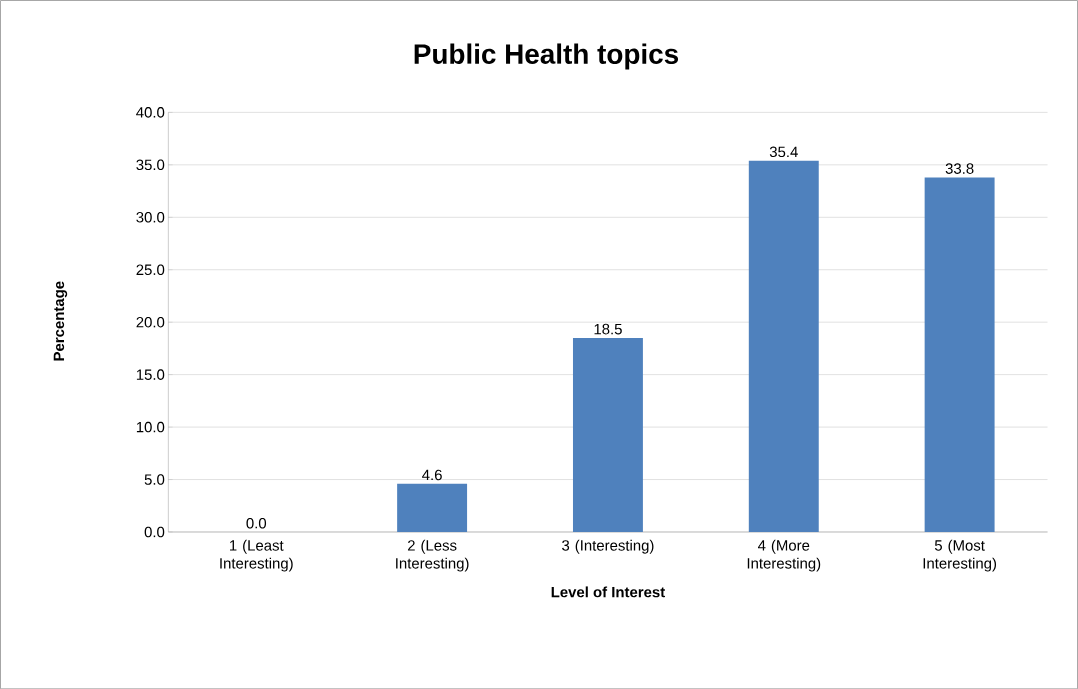  I want to click on y-tick-label: 30.0, so click(150, 217).